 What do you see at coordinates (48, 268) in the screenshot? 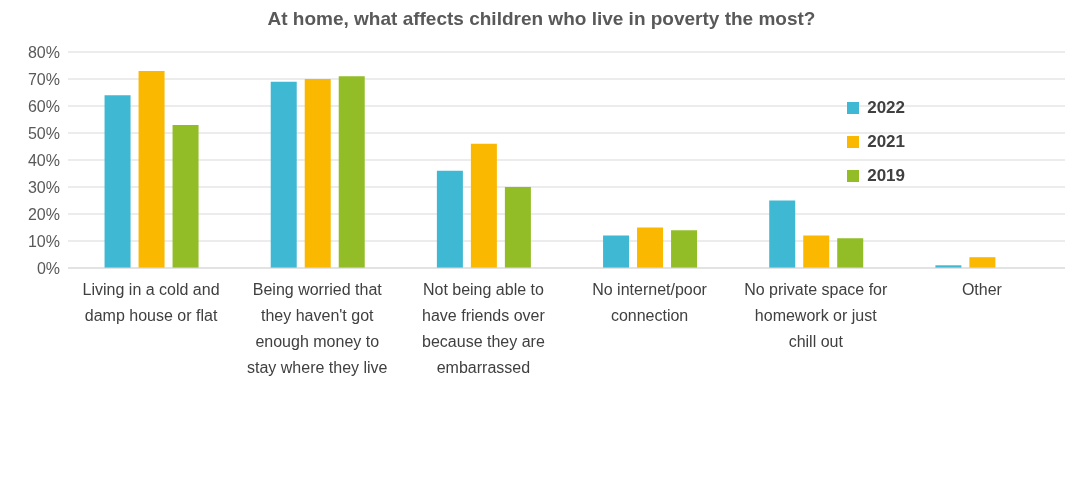
I see `y-tick-label: 0%` at bounding box center [48, 268].